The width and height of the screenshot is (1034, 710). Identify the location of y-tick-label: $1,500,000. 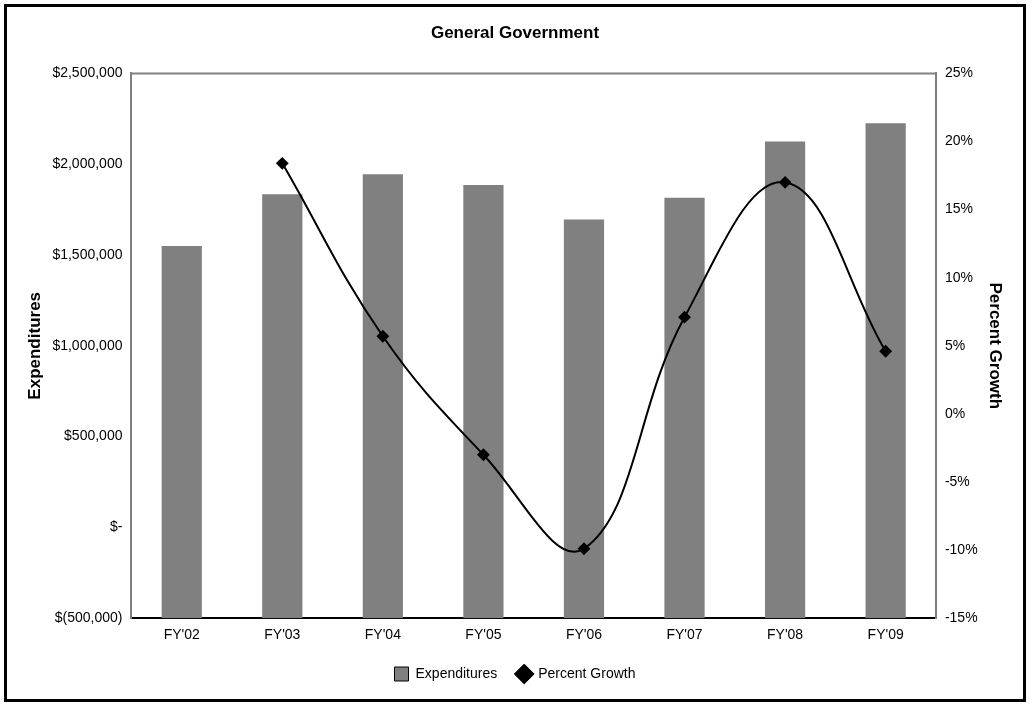
(87, 253).